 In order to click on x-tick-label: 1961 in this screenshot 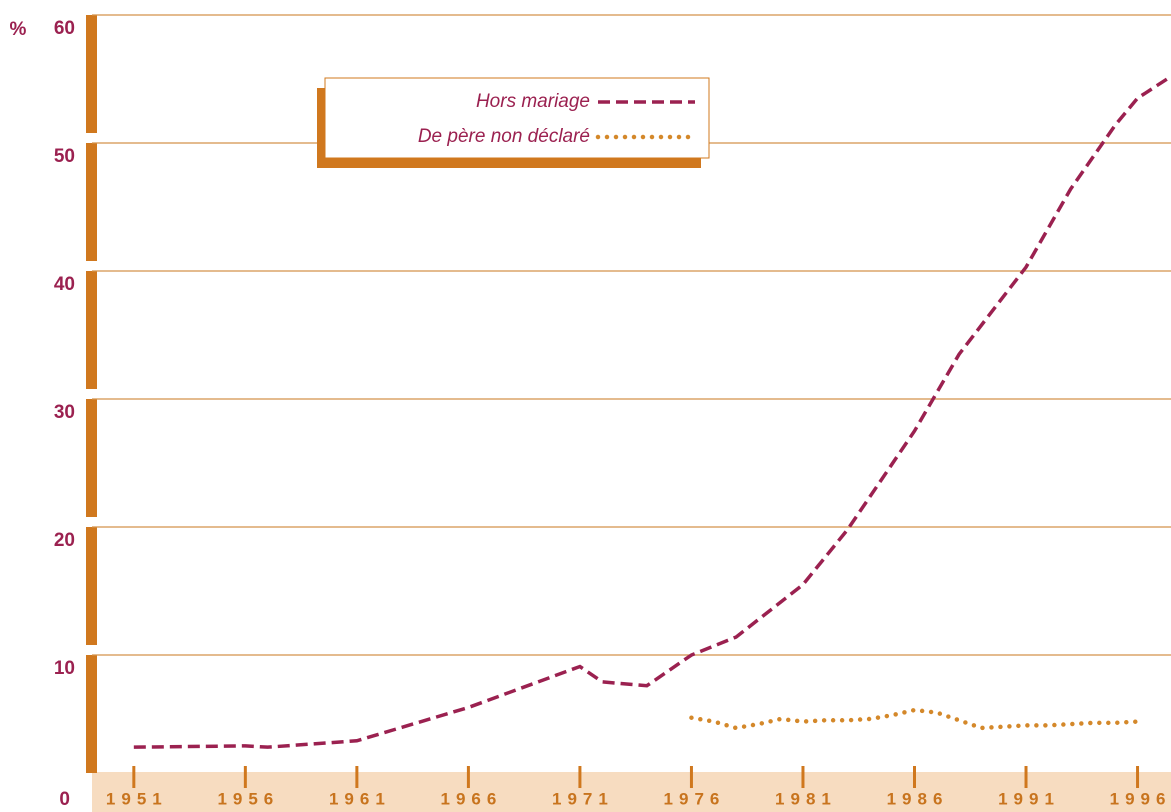, I will do `click(360, 798)`.